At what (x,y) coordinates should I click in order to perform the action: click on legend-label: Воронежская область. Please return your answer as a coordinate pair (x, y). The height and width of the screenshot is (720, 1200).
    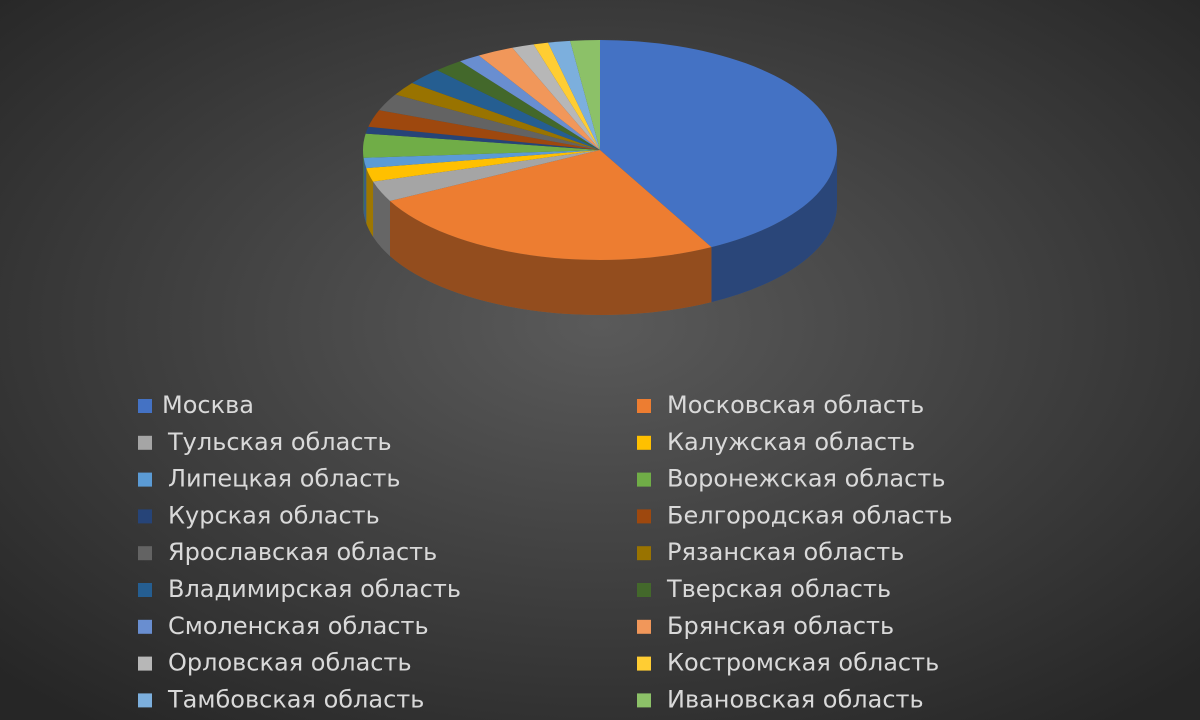
    Looking at the image, I should click on (806, 479).